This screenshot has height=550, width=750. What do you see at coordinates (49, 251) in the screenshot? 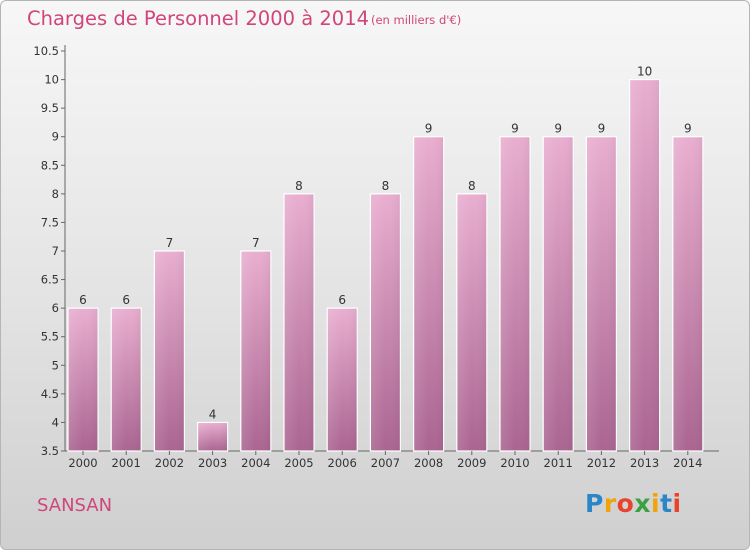
I see `y-axis-ticks: 3.5 4 4.5 5 5.5 6 6.5 7 7.5 8 8.5 9 9.5 10 10.5` at bounding box center [49, 251].